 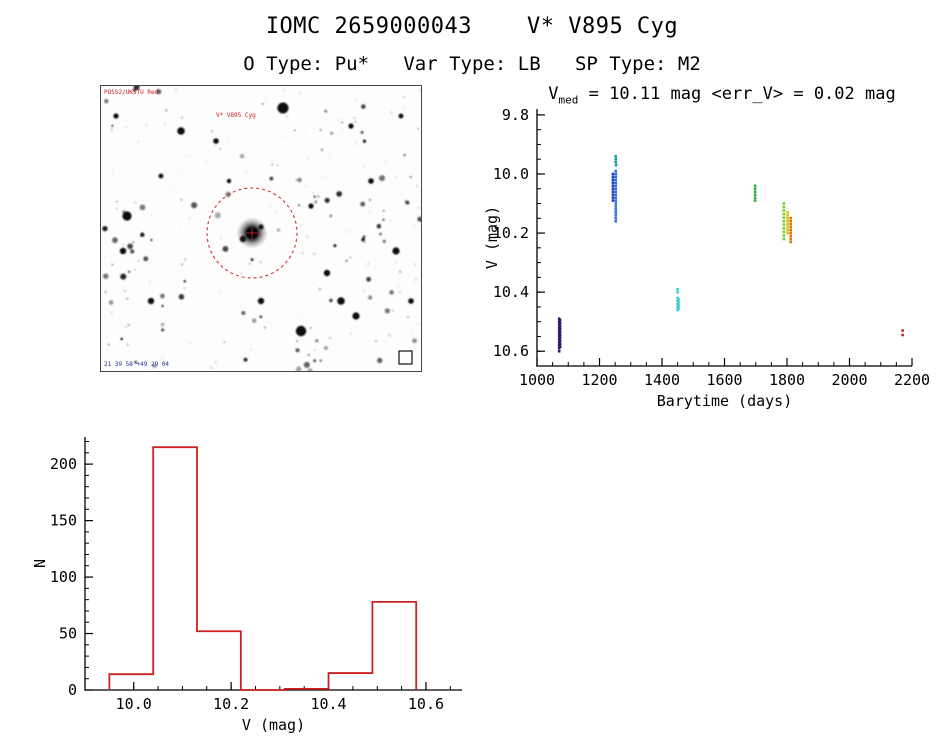 What do you see at coordinates (131, 92) in the screenshot?
I see `finder-survey-label: POSS2/UKSTU Red` at bounding box center [131, 92].